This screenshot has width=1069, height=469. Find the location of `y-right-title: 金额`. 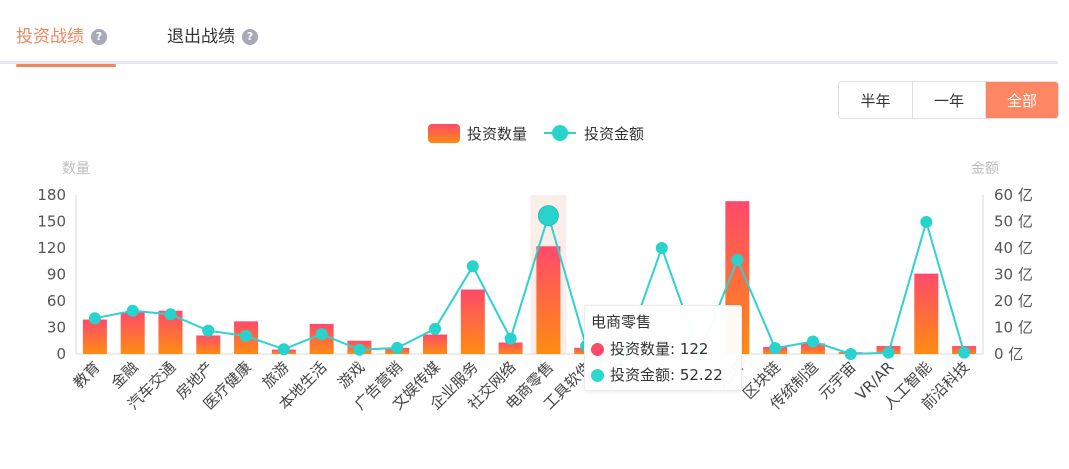

y-right-title: 金额 is located at coordinates (985, 169).